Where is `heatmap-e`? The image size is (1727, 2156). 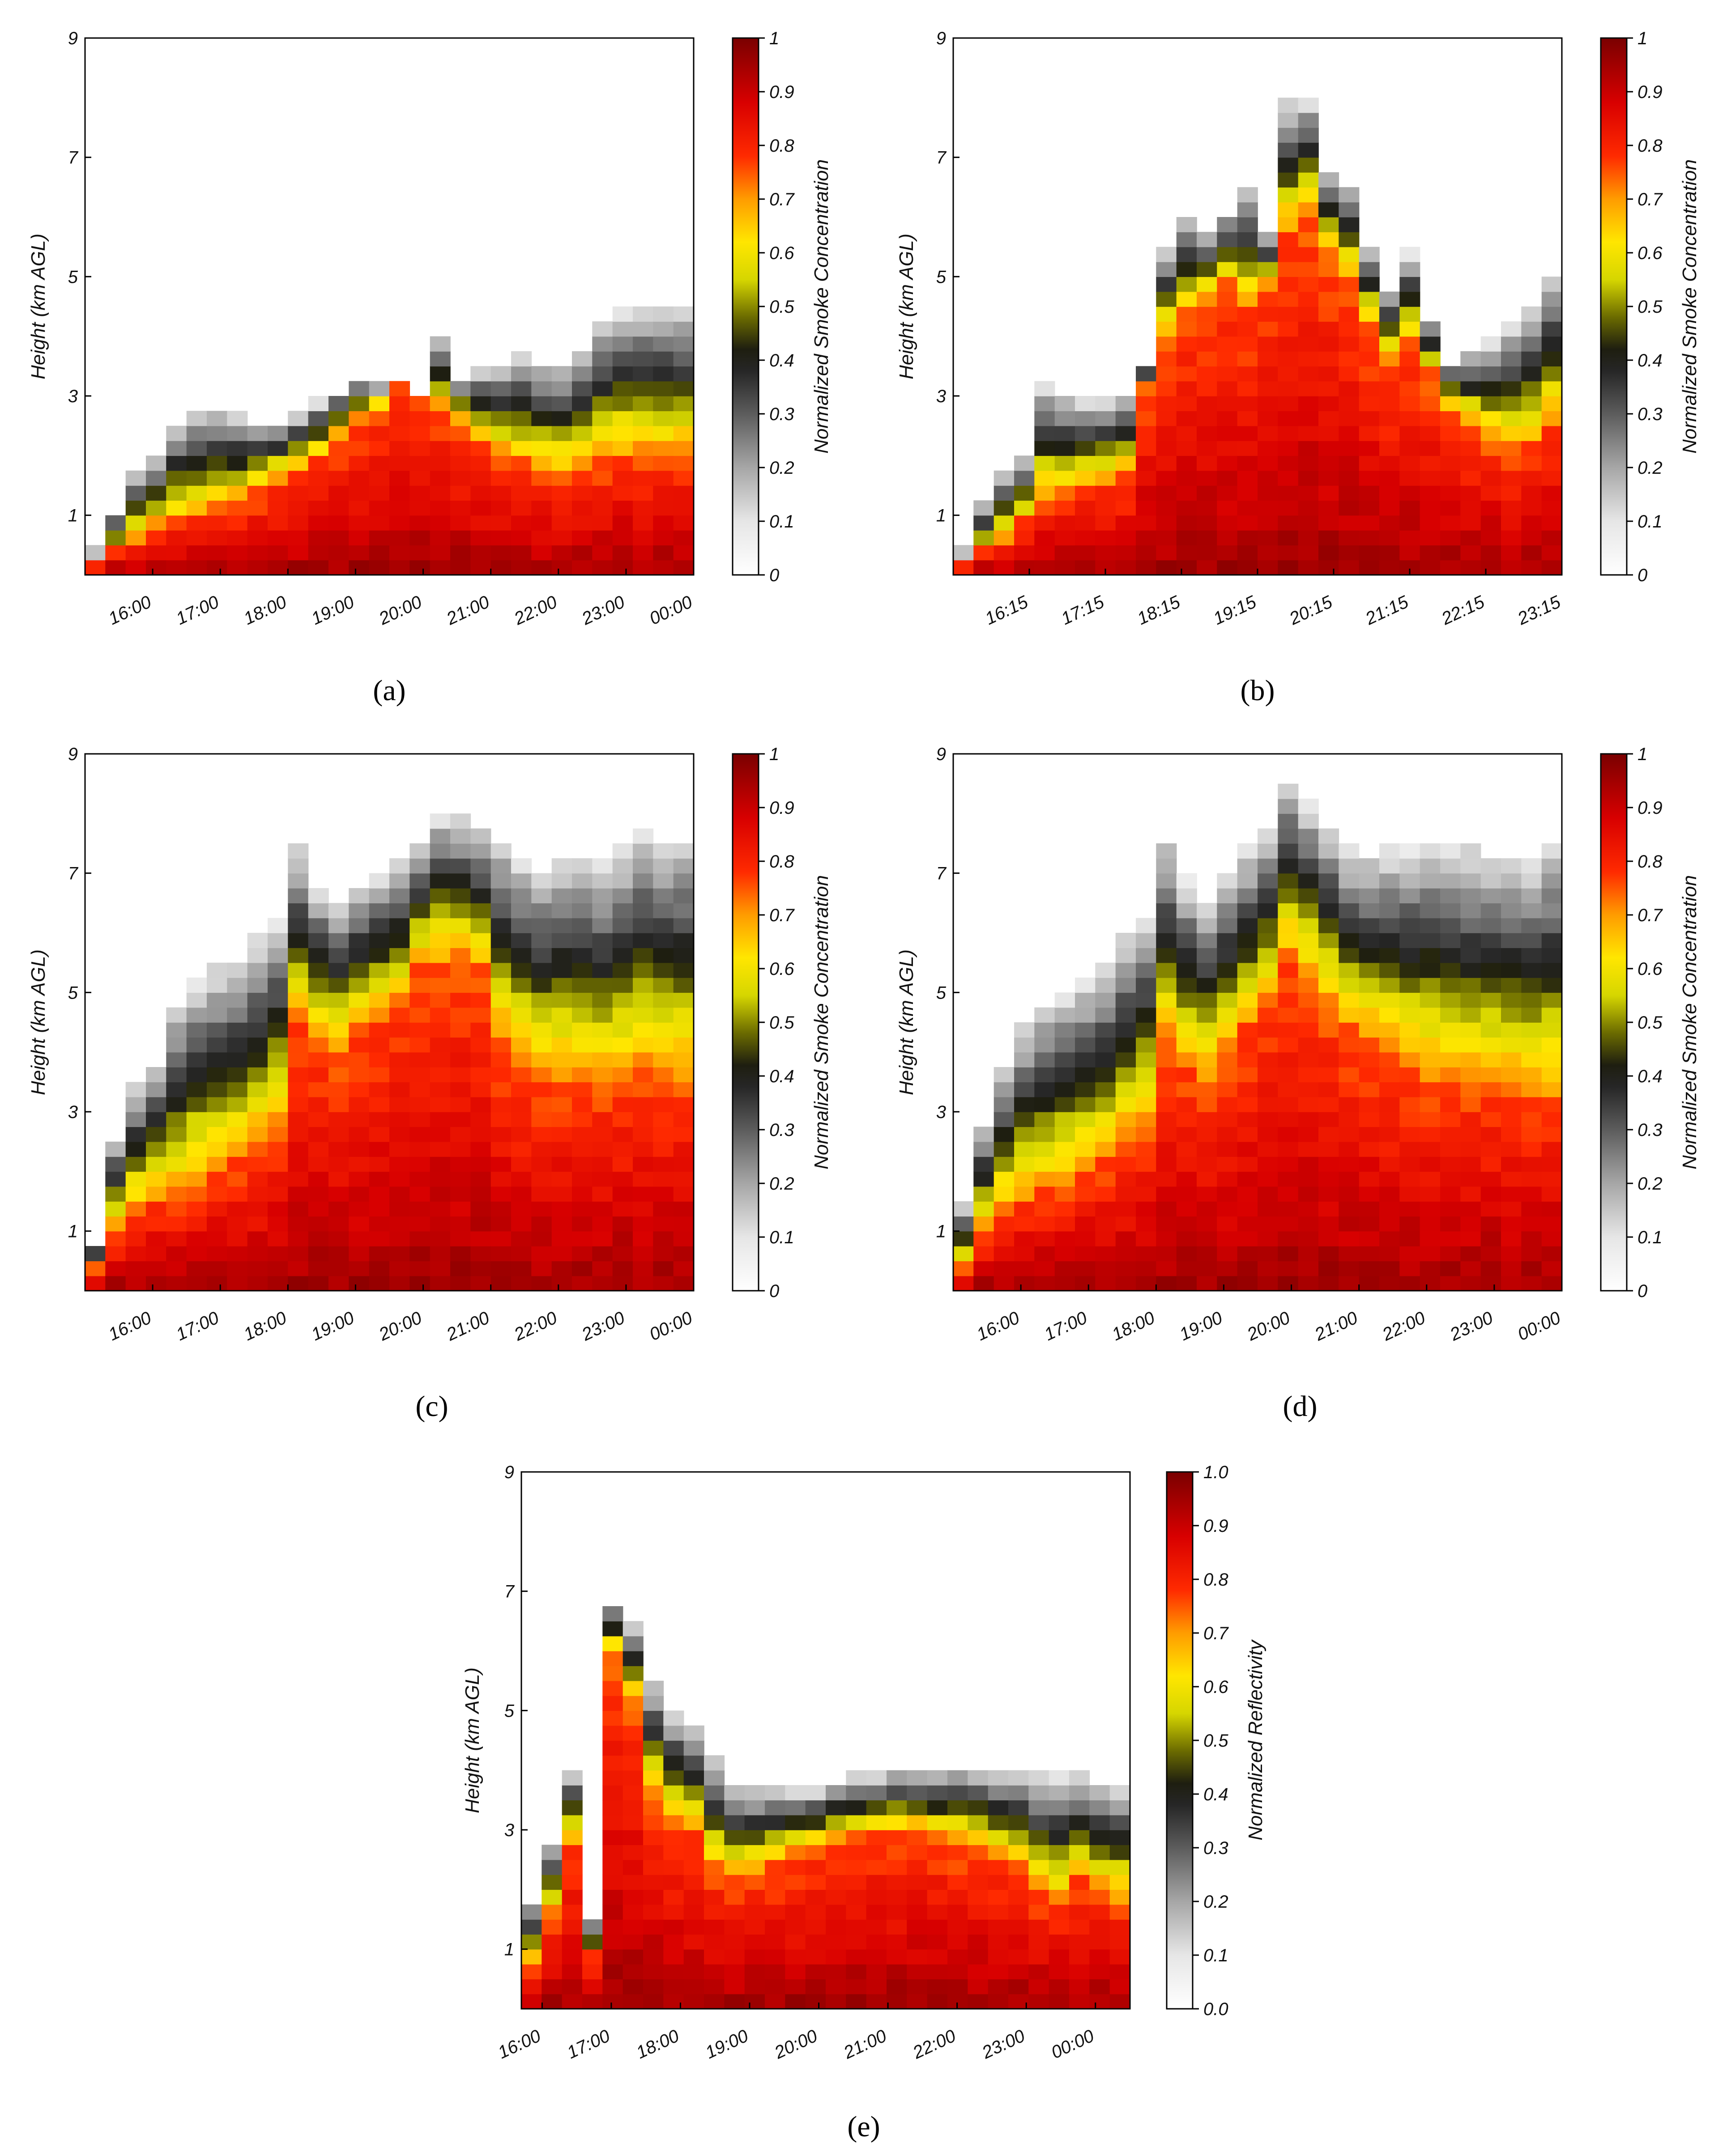
heatmap-e is located at coordinates (825, 1808).